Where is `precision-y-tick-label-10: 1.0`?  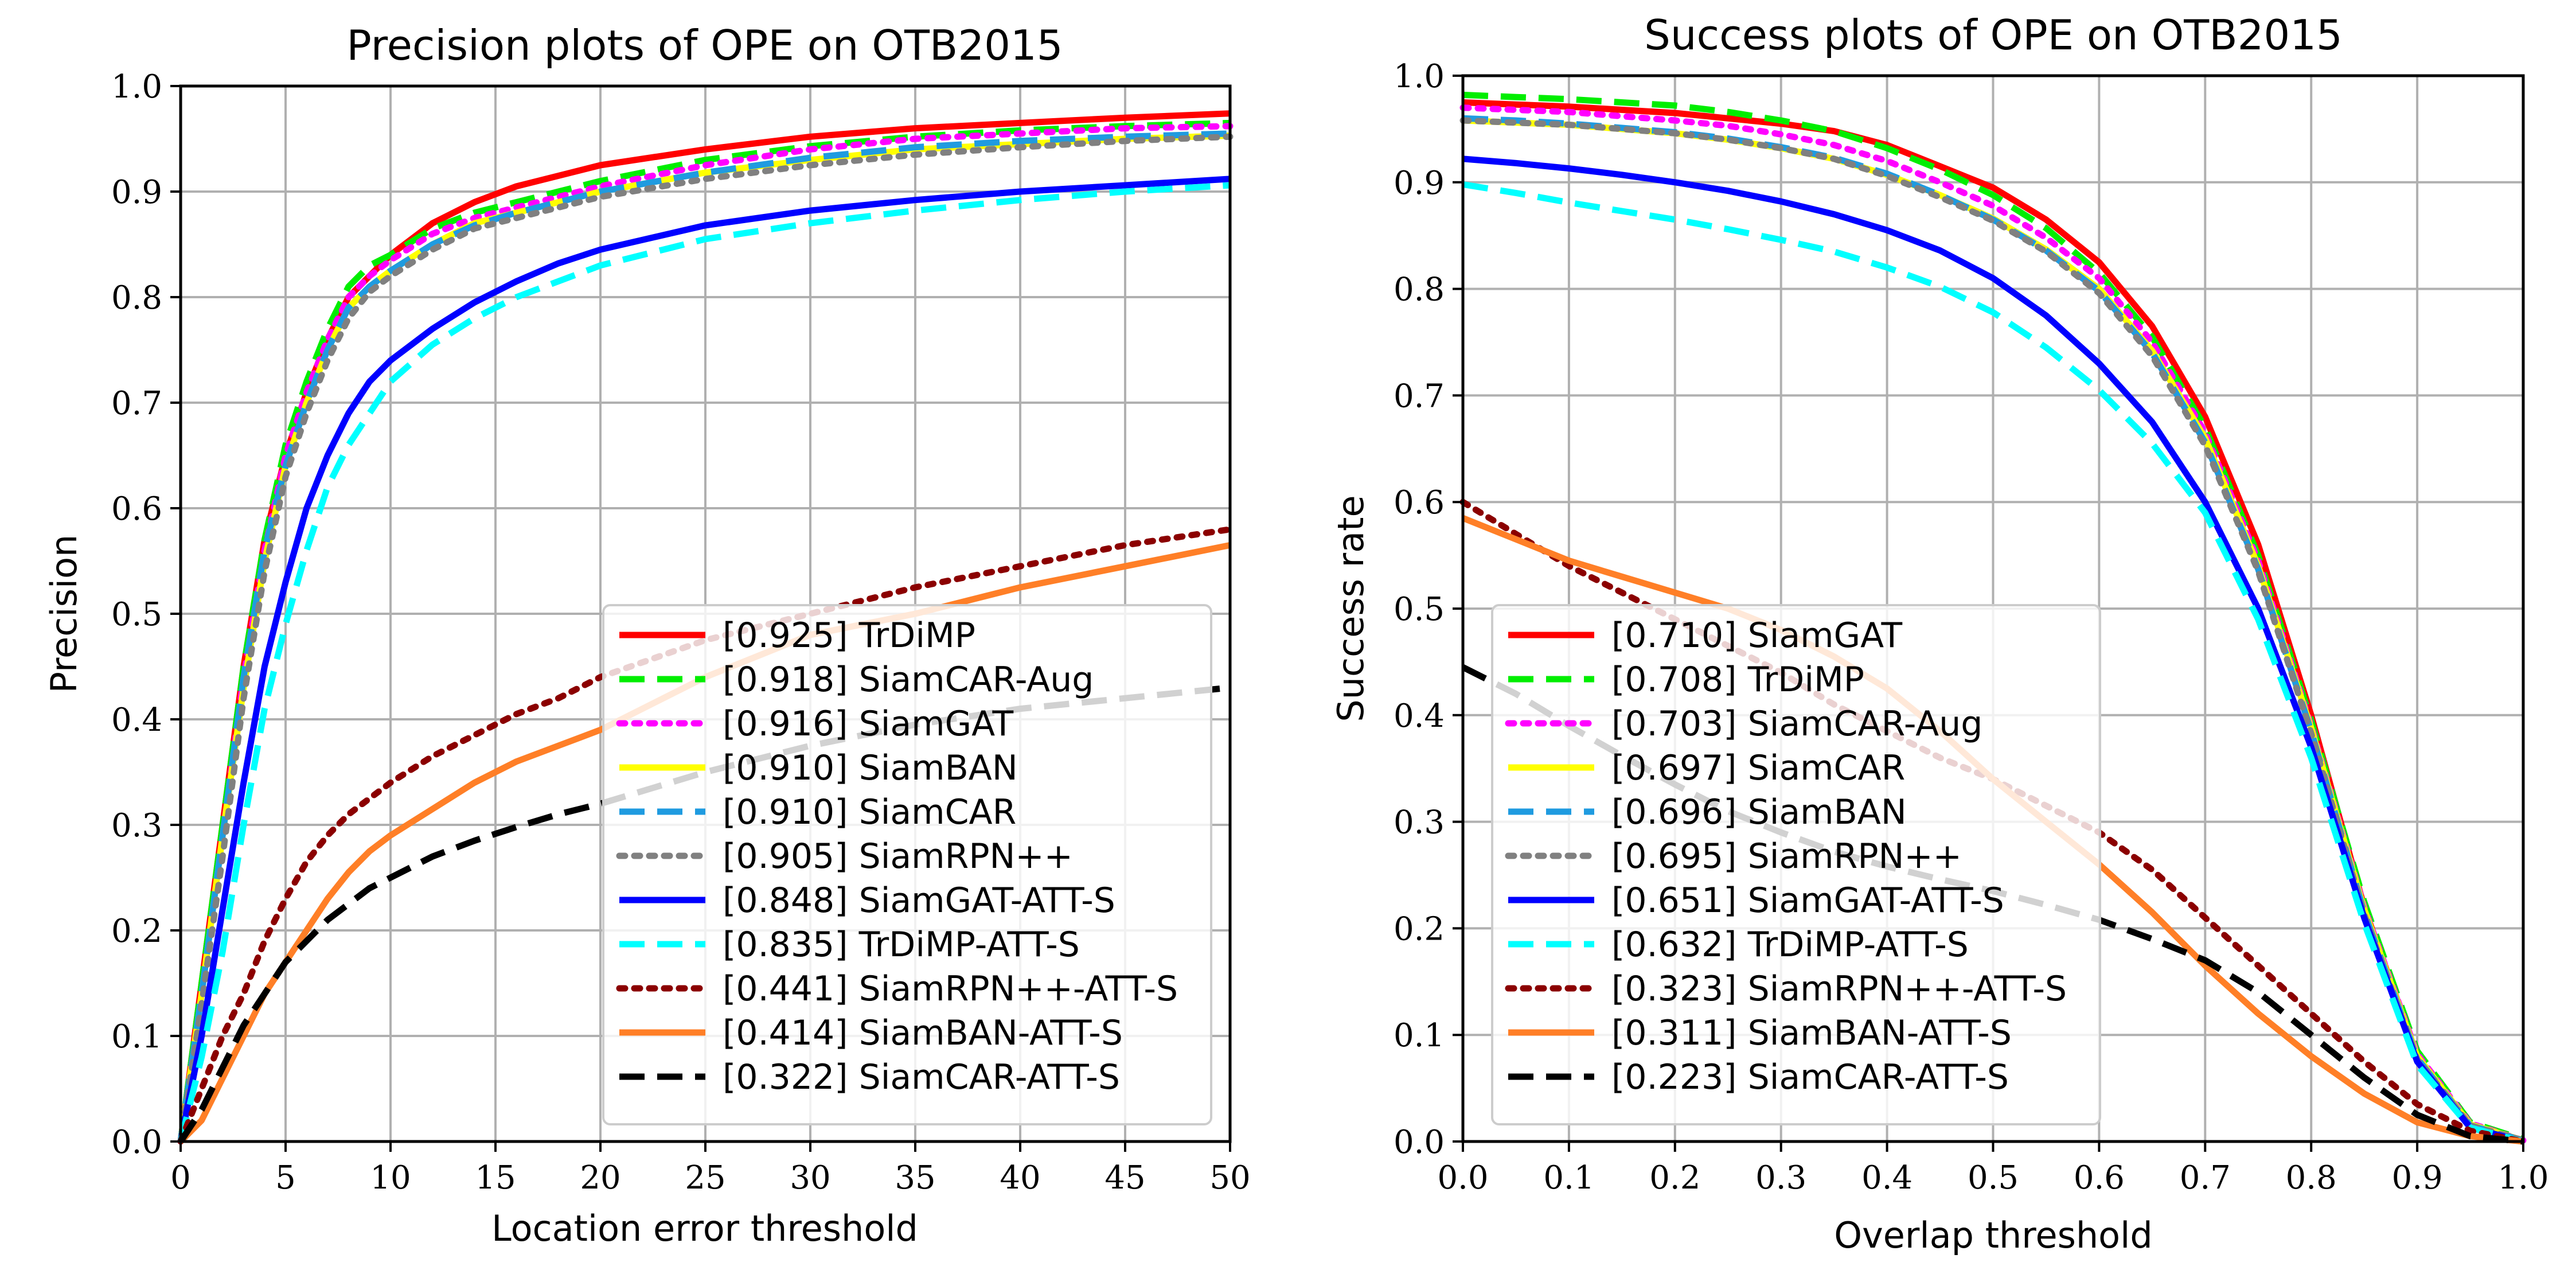
precision-y-tick-label-10: 1.0 is located at coordinates (137, 87).